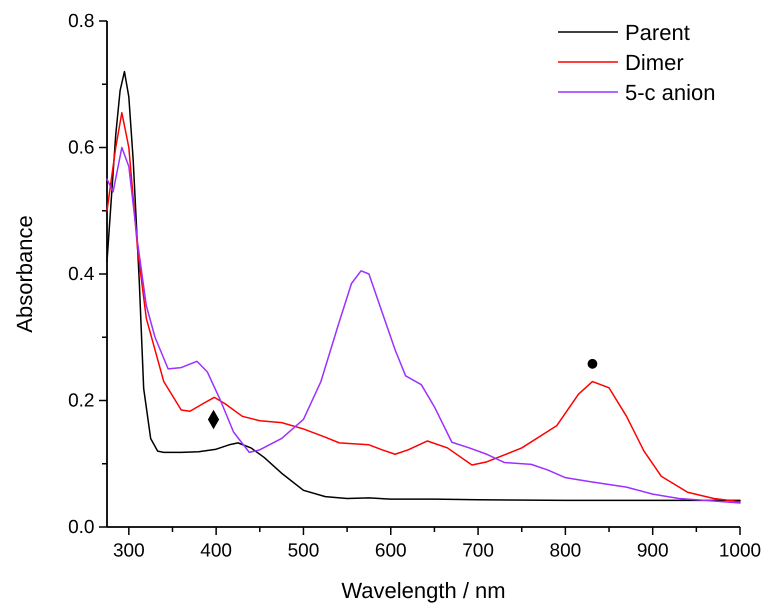  Describe the element at coordinates (657, 32) in the screenshot. I see `legend-label: Parent` at that location.